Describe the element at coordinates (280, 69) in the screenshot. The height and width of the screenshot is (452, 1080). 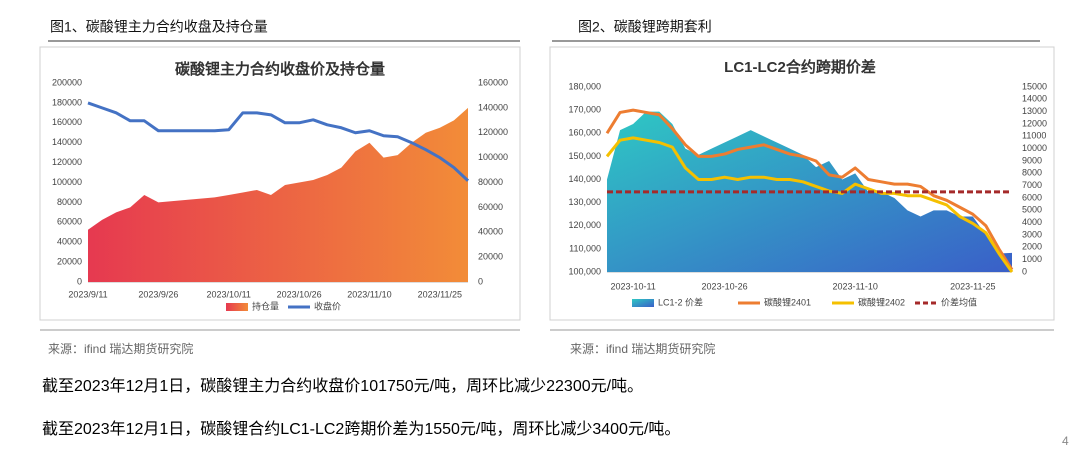
I see `chart-title: 碳酸锂主力合约收盘价及持仓量` at that location.